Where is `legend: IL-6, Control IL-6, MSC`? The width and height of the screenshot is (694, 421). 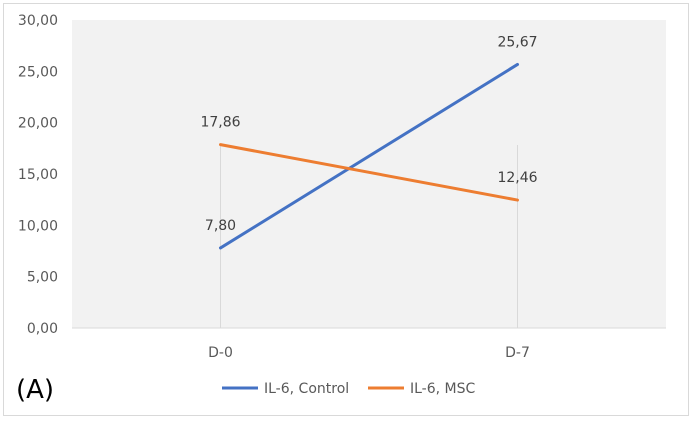 legend: IL-6, Control IL-6, MSC is located at coordinates (349, 389).